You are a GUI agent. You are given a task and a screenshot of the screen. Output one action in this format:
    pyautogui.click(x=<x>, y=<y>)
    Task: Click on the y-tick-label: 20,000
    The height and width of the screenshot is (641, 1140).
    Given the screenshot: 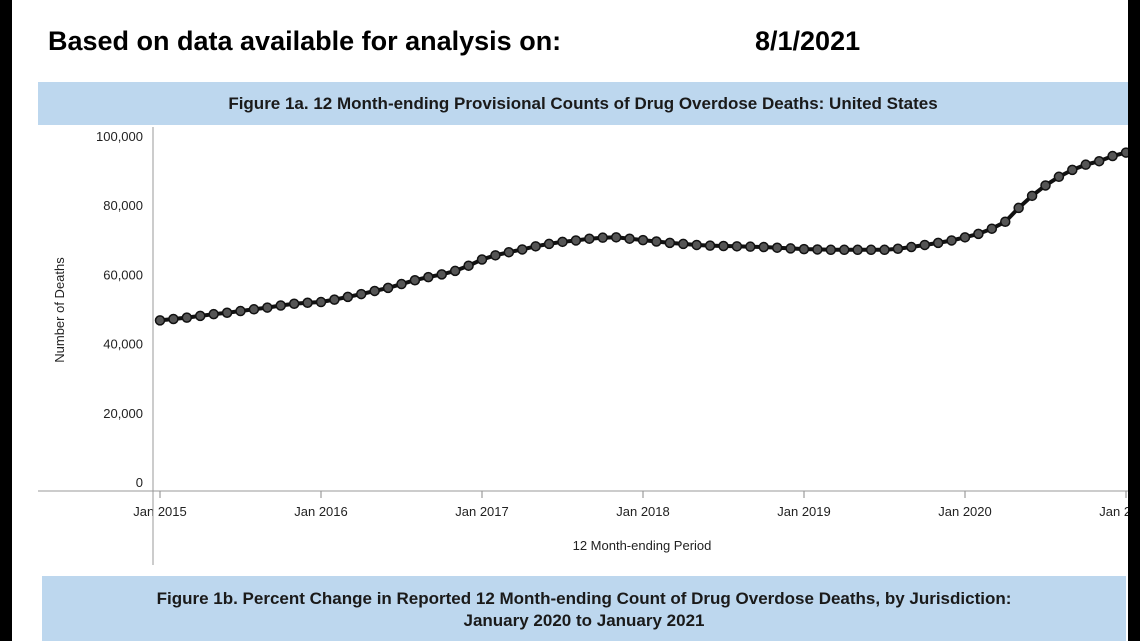 What is the action you would take?
    pyautogui.click(x=123, y=413)
    